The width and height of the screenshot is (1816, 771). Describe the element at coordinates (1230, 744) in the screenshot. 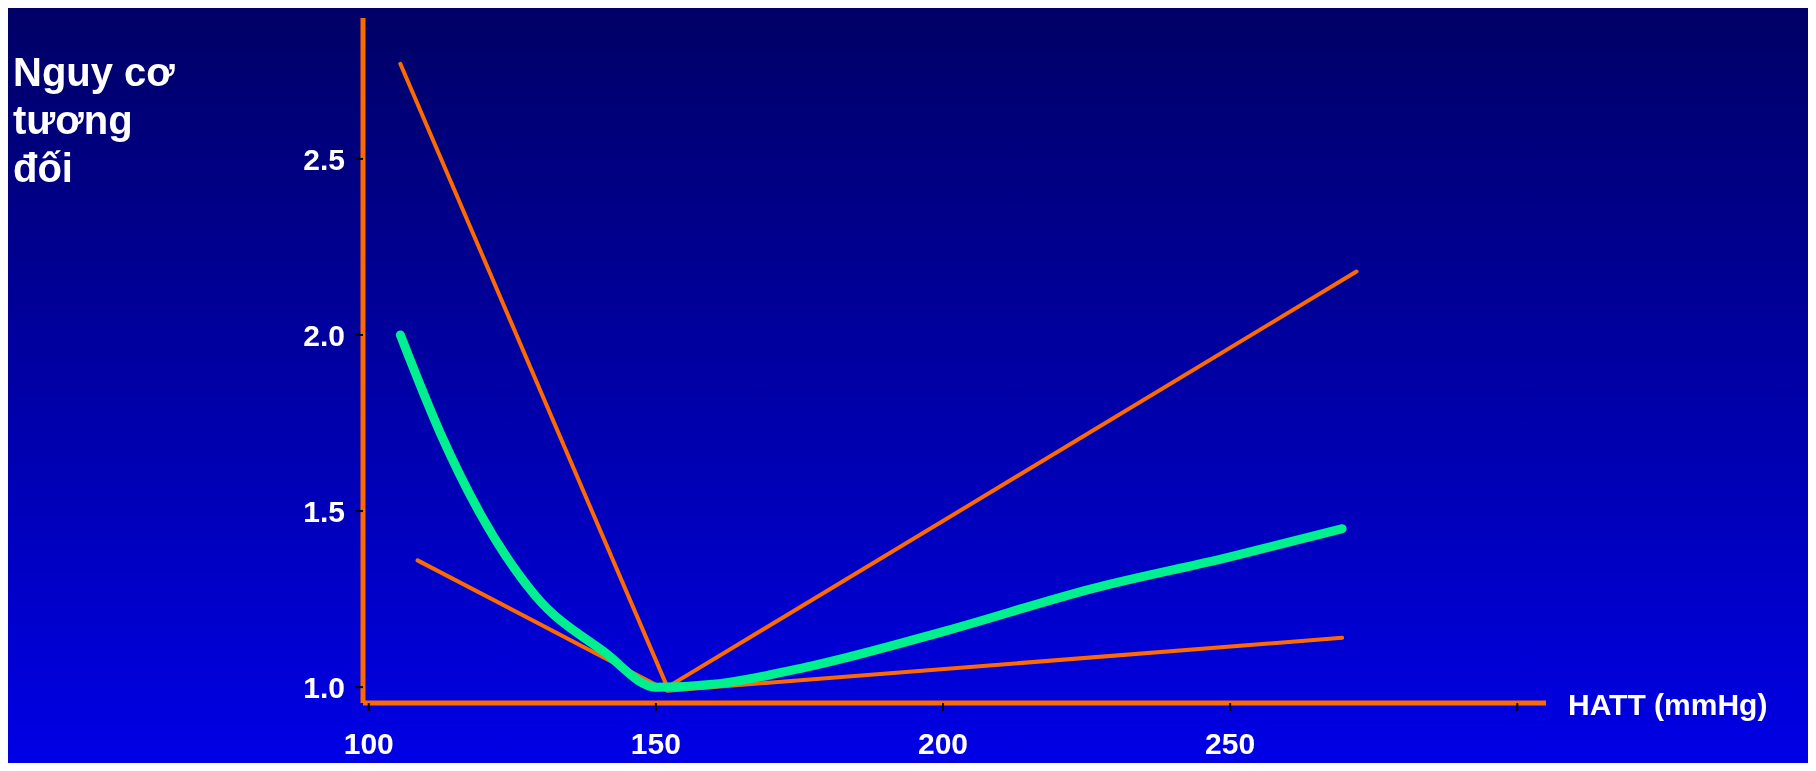

I see `x-tick-label: 250` at that location.